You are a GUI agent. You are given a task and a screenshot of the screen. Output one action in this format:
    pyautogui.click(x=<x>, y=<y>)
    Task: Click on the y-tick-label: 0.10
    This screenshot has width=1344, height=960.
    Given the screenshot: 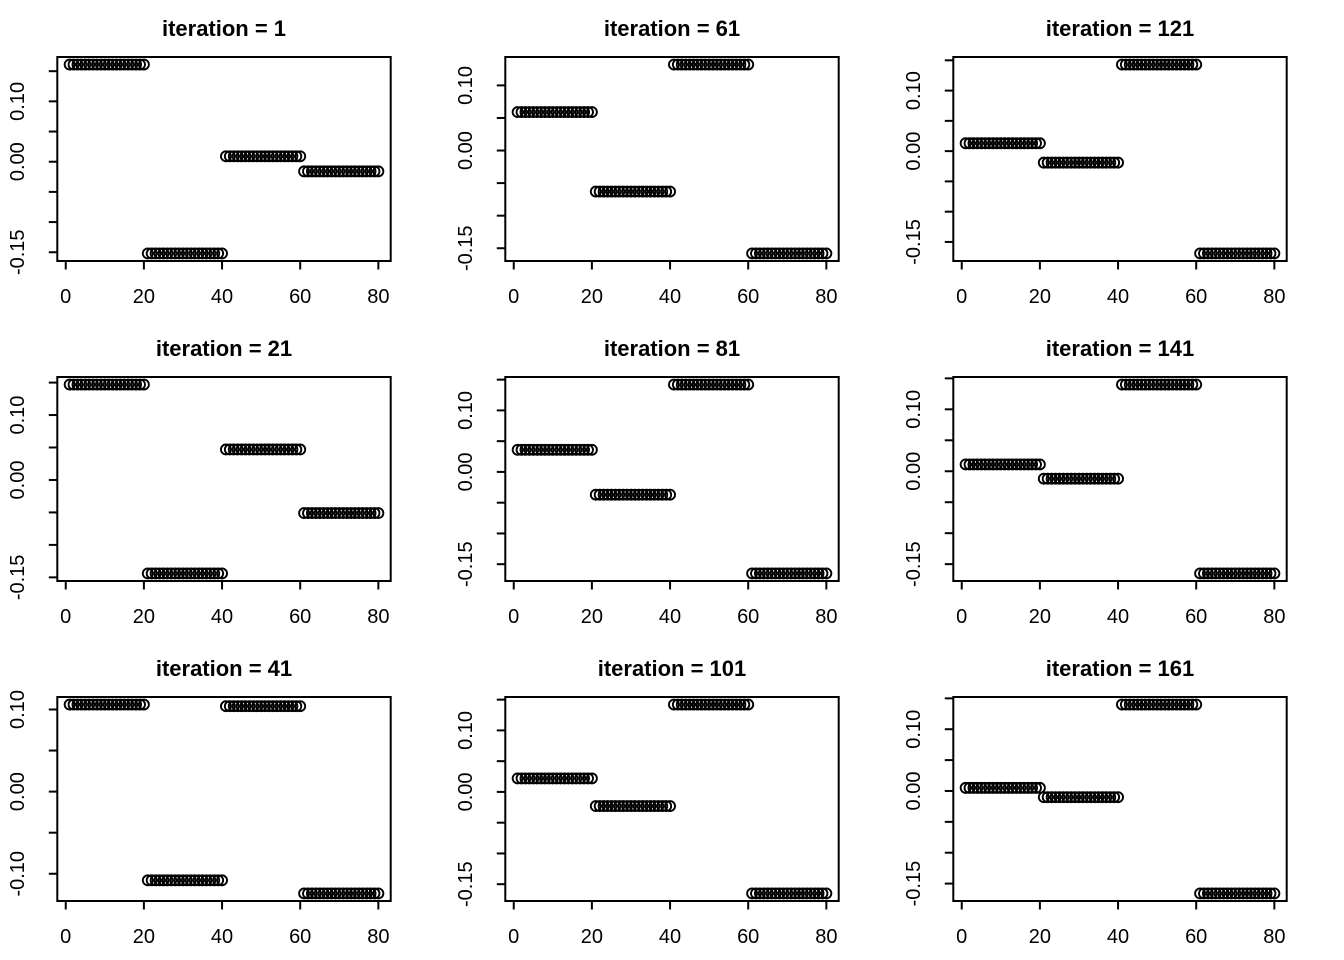 What is the action you would take?
    pyautogui.click(x=914, y=729)
    